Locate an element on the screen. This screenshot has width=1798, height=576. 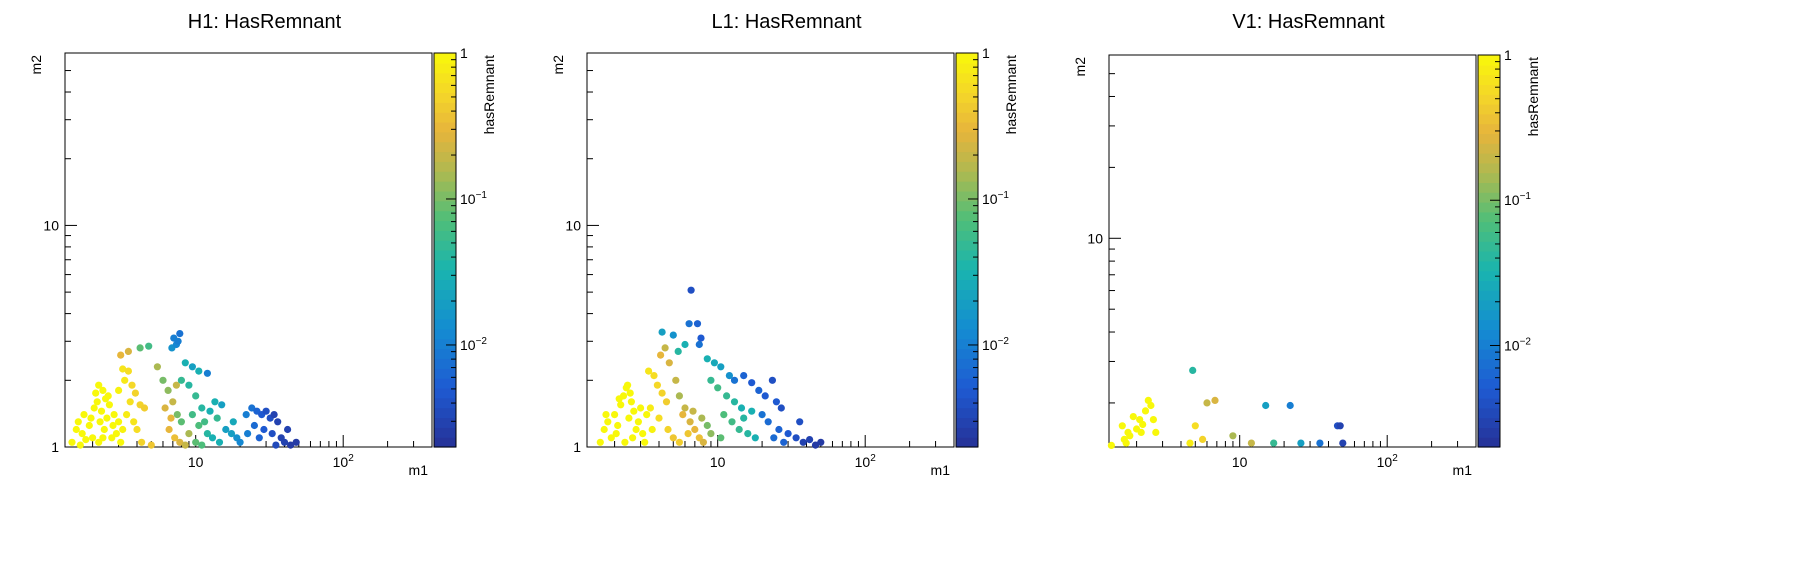
colorbar-tick-label: 10⁻¹ is located at coordinates (995, 198).